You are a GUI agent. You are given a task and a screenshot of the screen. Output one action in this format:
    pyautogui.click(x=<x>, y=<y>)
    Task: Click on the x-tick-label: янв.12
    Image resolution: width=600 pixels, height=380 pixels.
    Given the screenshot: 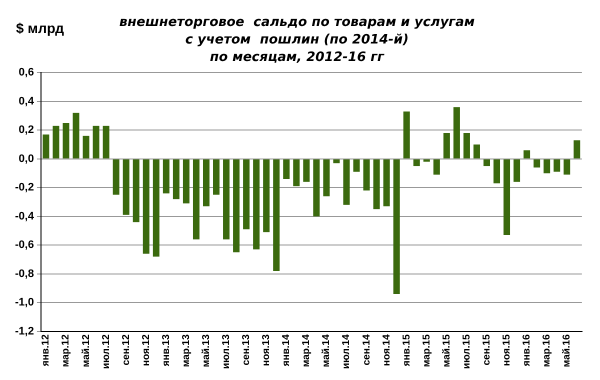 What is the action you would take?
    pyautogui.click(x=46, y=350)
    